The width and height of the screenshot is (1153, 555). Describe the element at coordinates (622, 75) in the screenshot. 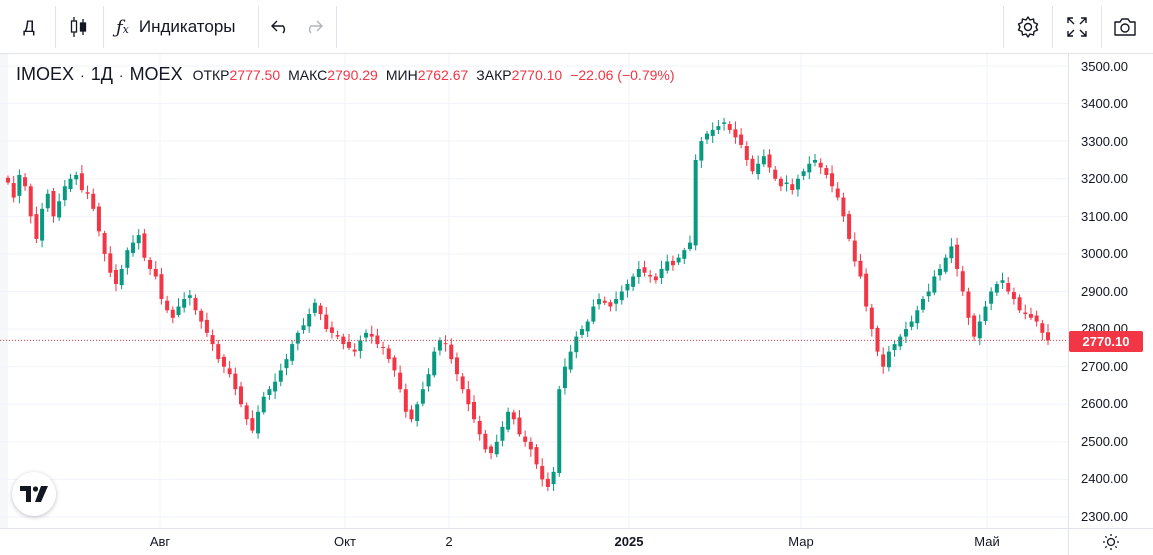

I see `legend-change: −22.06 (−0.79%)` at that location.